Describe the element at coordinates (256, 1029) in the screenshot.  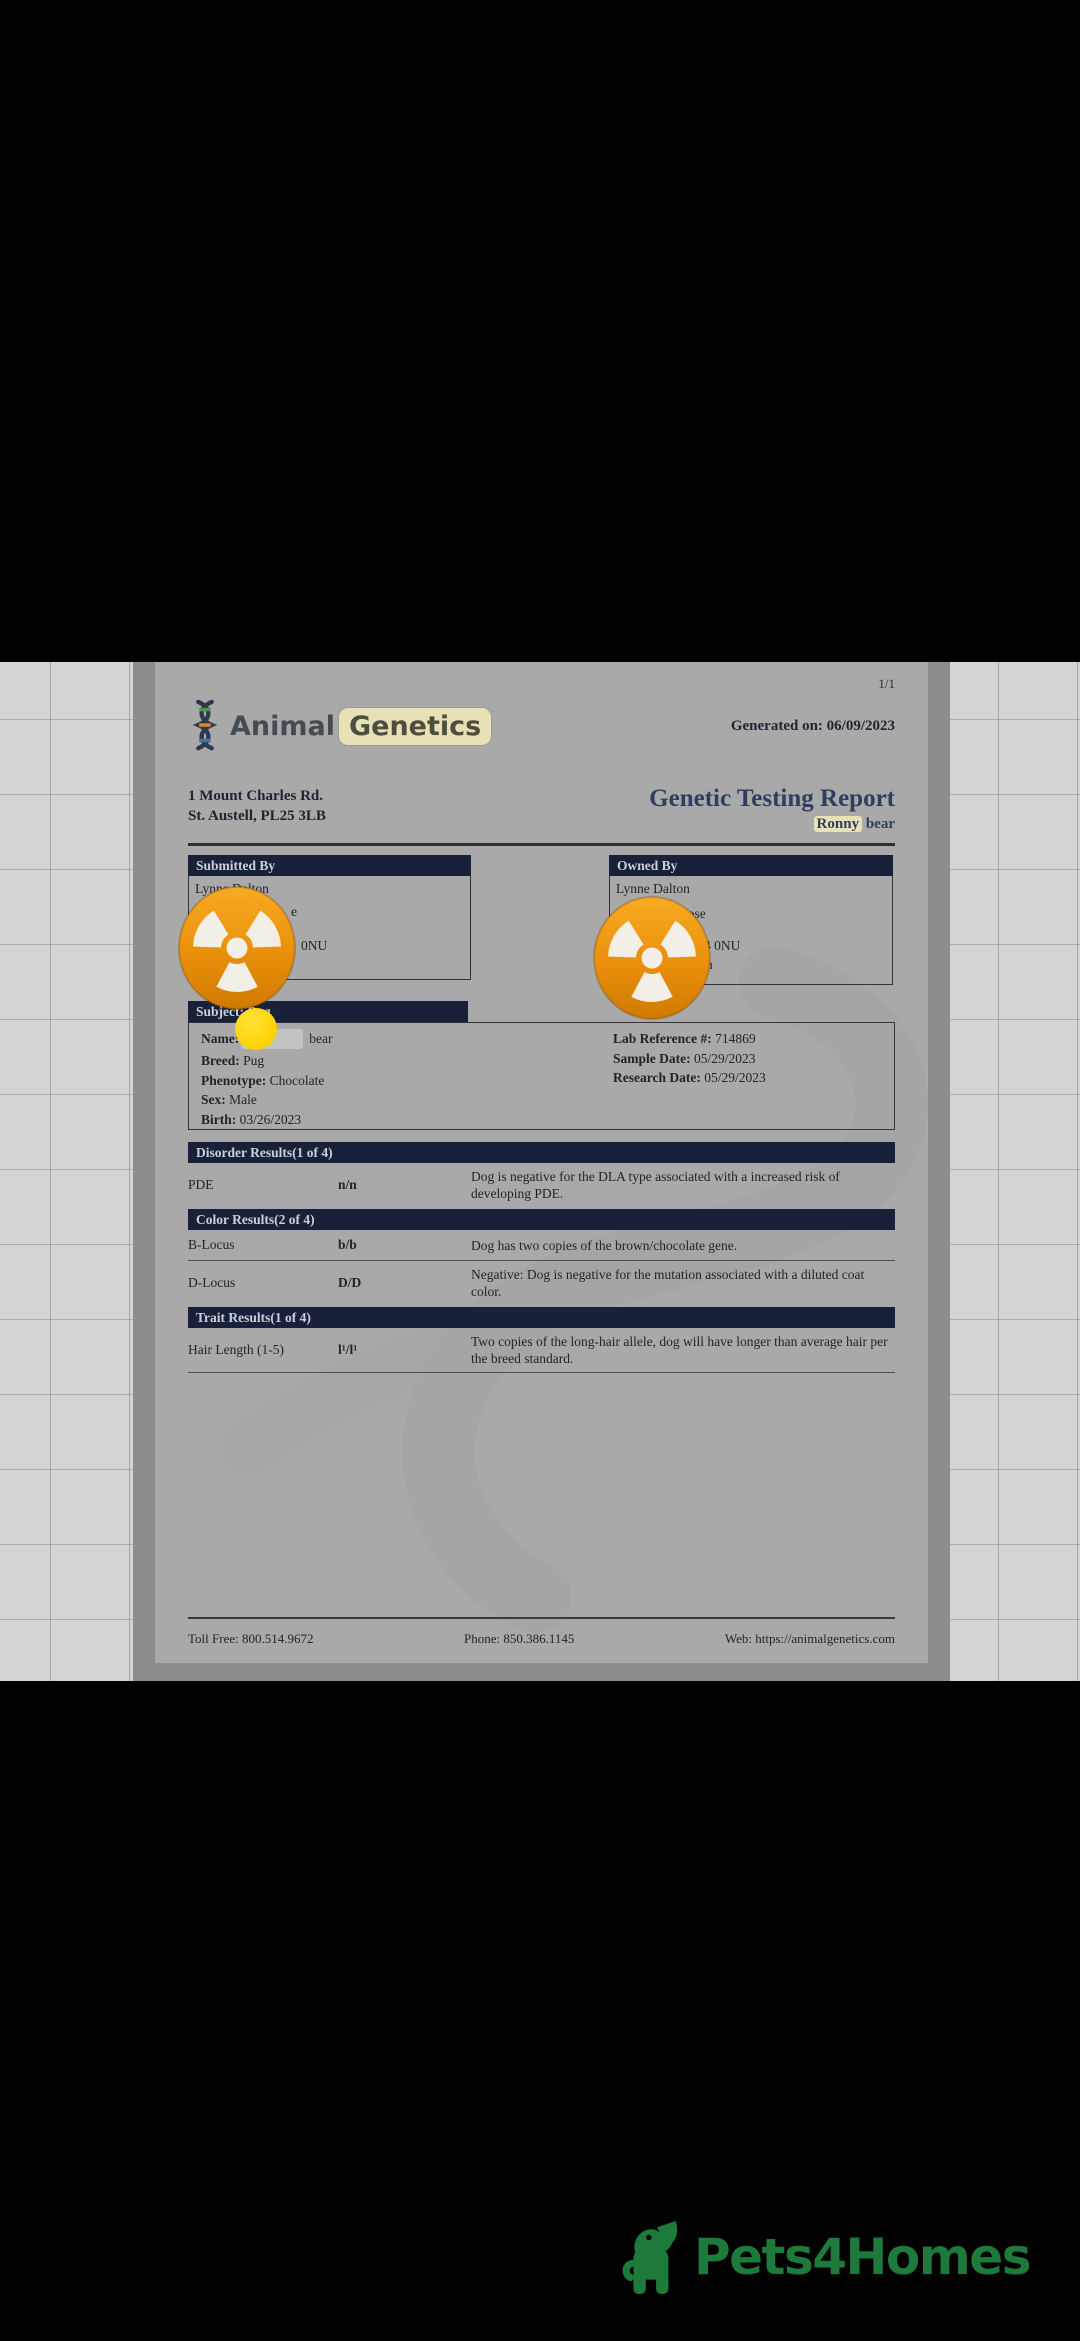
I see `yellow-redaction-dot` at that location.